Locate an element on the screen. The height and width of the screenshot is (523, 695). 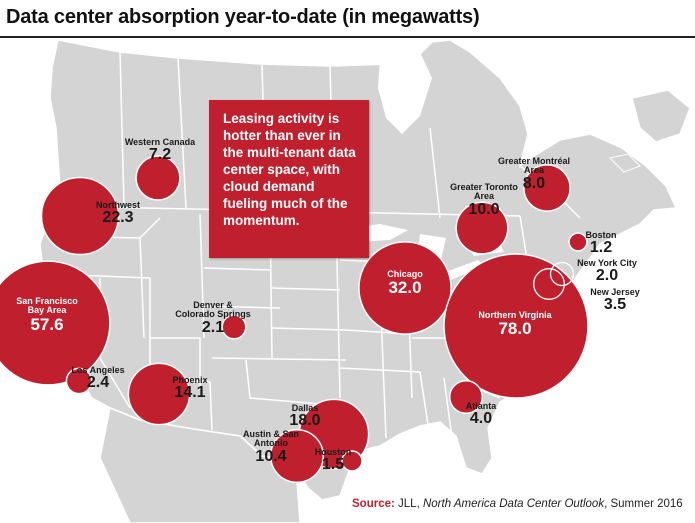
market-marker-new-jersey is located at coordinates (549, 284).